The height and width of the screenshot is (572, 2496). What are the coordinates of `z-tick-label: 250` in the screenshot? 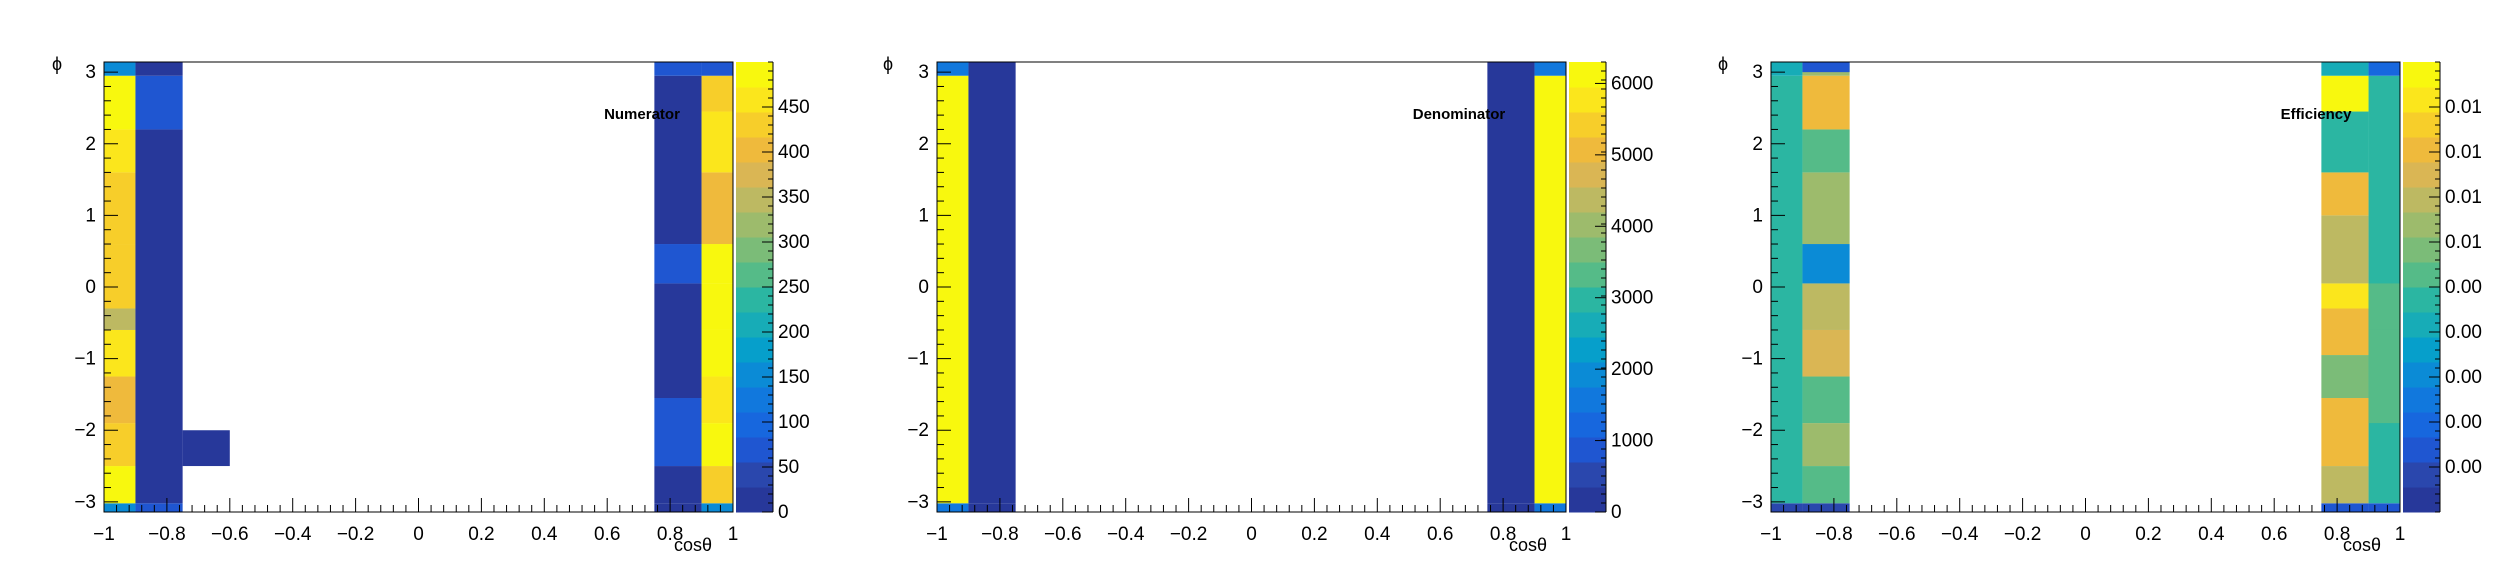 It's located at (794, 287).